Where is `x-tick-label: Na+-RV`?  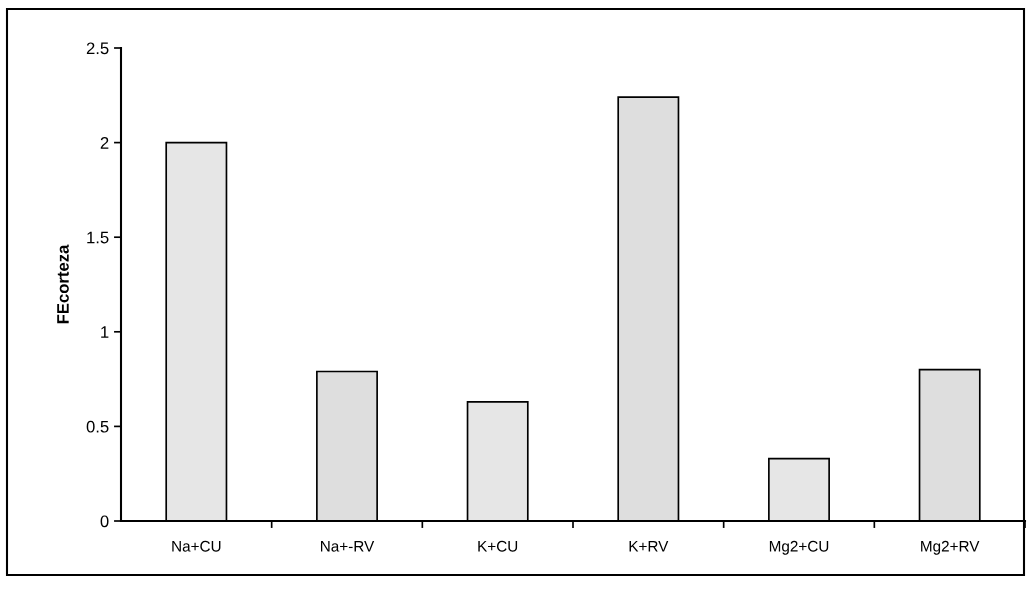
x-tick-label: Na+-RV is located at coordinates (348, 546).